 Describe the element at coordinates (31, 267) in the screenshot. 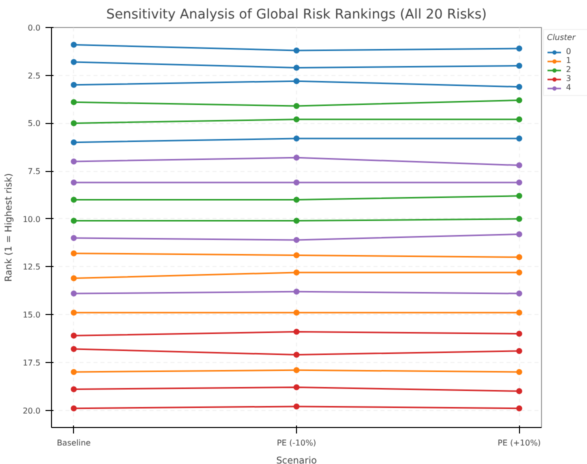

I see `y-tick-label: 12.5` at that location.